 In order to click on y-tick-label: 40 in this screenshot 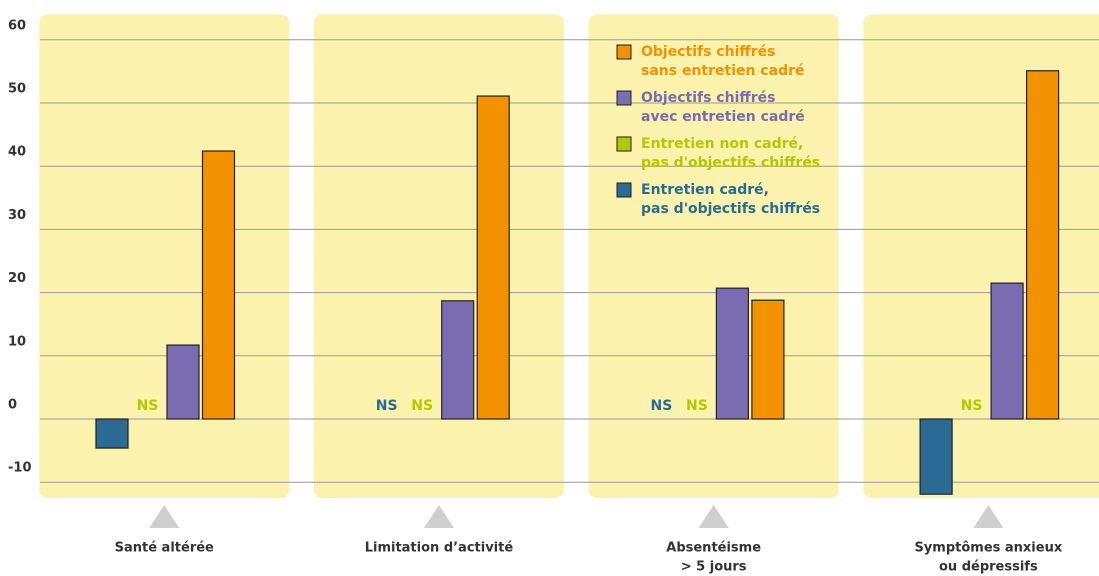, I will do `click(17, 152)`.